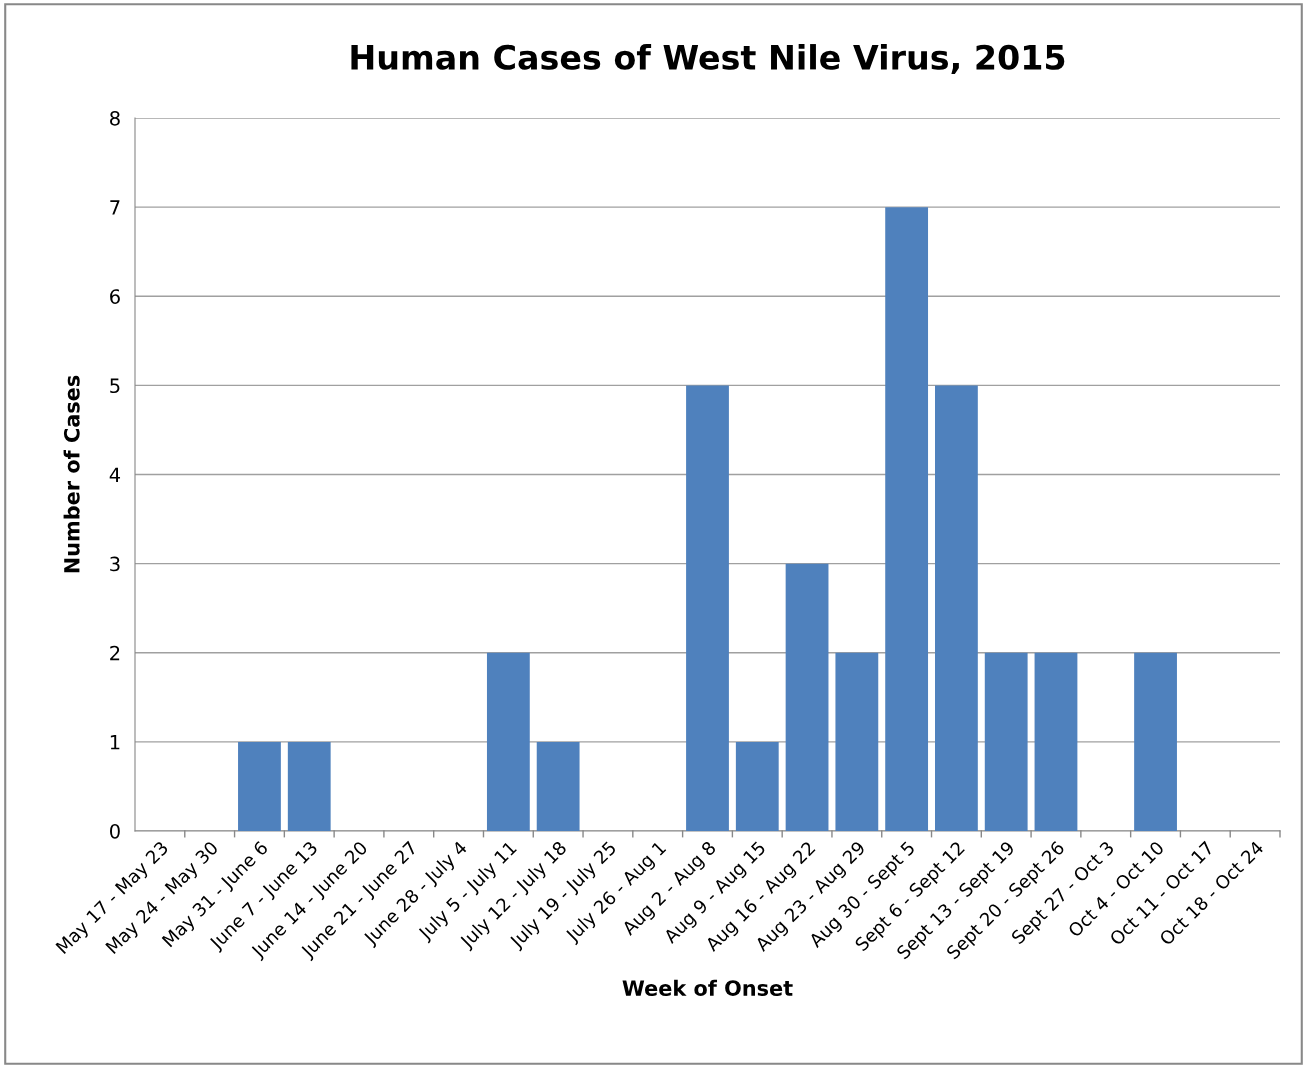 This screenshot has height=1068, width=1307. Describe the element at coordinates (115, 742) in the screenshot. I see `y-tick-label: 1` at that location.